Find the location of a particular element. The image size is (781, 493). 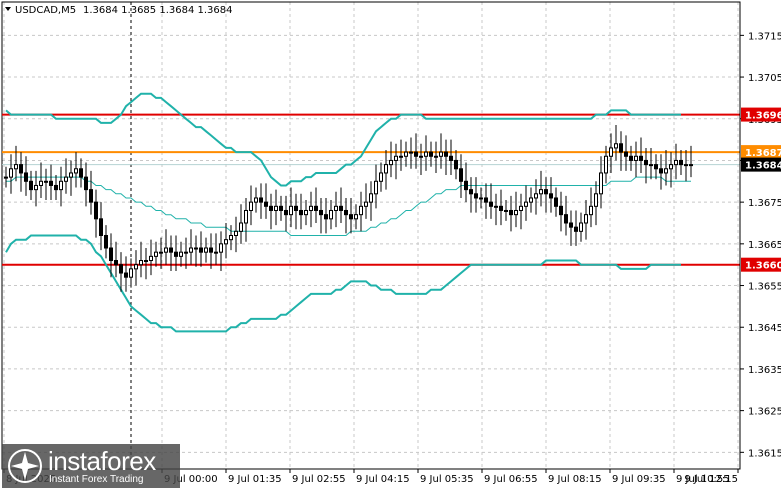

y-tick-label: 1.3715 is located at coordinates (764, 36).